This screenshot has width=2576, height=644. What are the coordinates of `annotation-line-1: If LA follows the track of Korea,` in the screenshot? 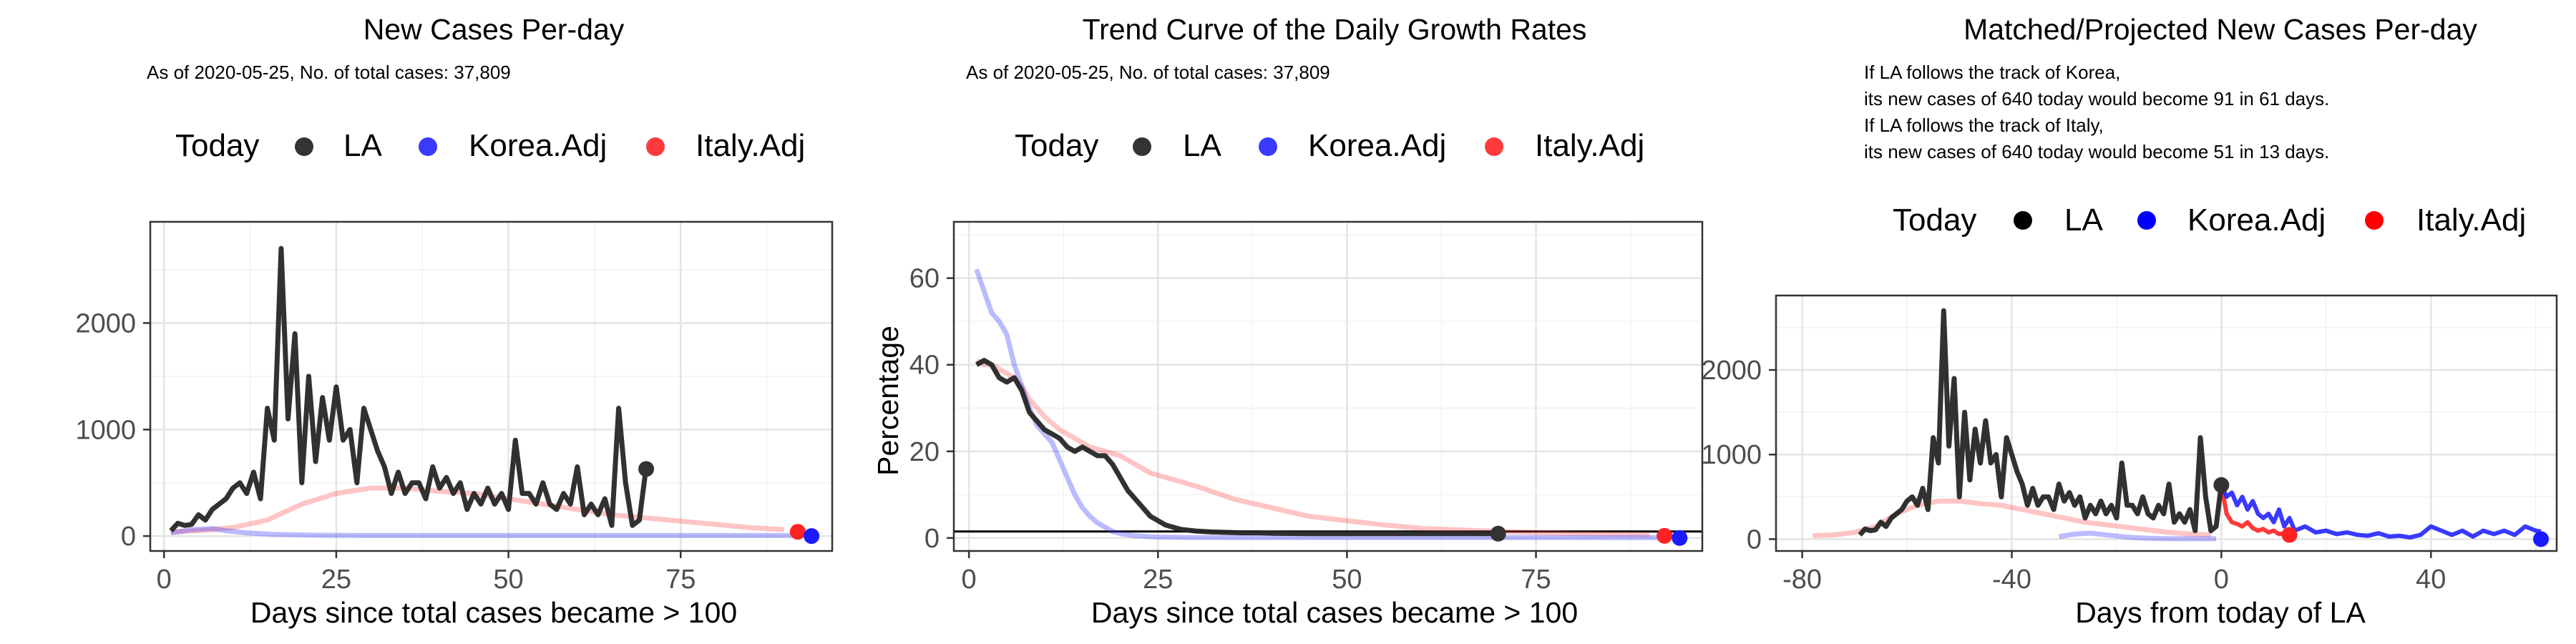 It's located at (1992, 72).